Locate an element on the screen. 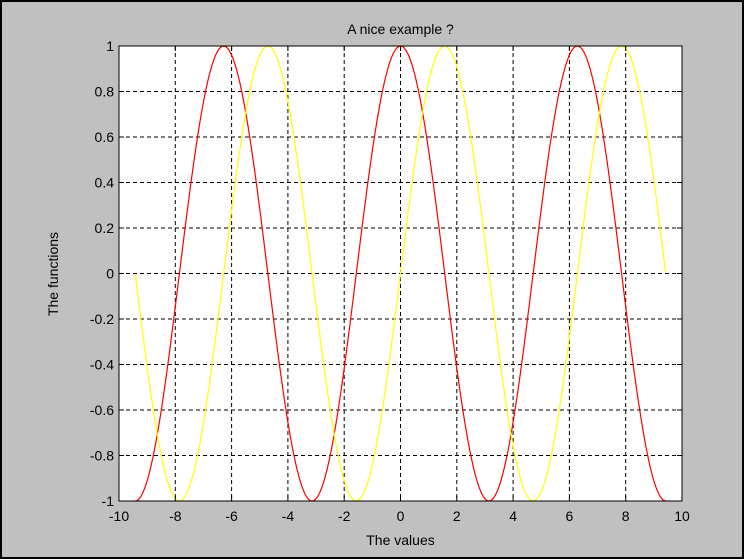 The width and height of the screenshot is (744, 559). x-tick-label: 6 is located at coordinates (570, 516).